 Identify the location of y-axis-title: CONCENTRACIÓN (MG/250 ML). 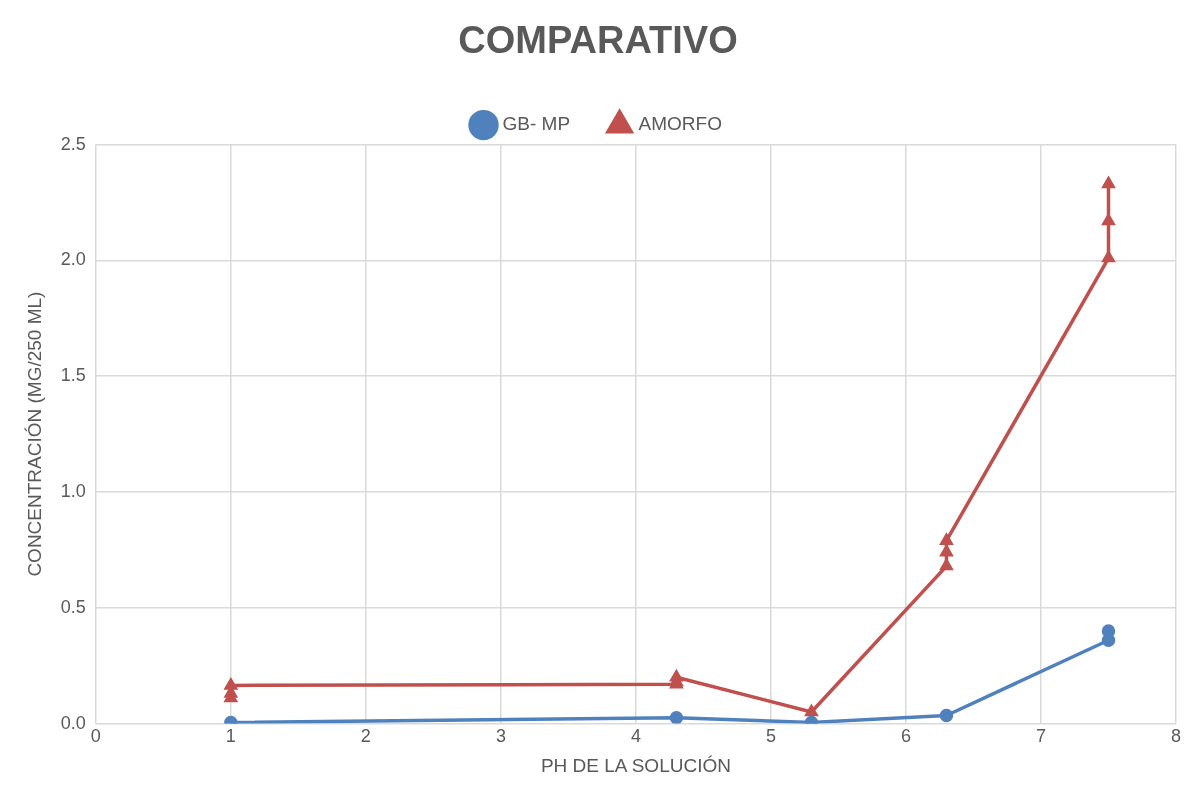
(34, 434).